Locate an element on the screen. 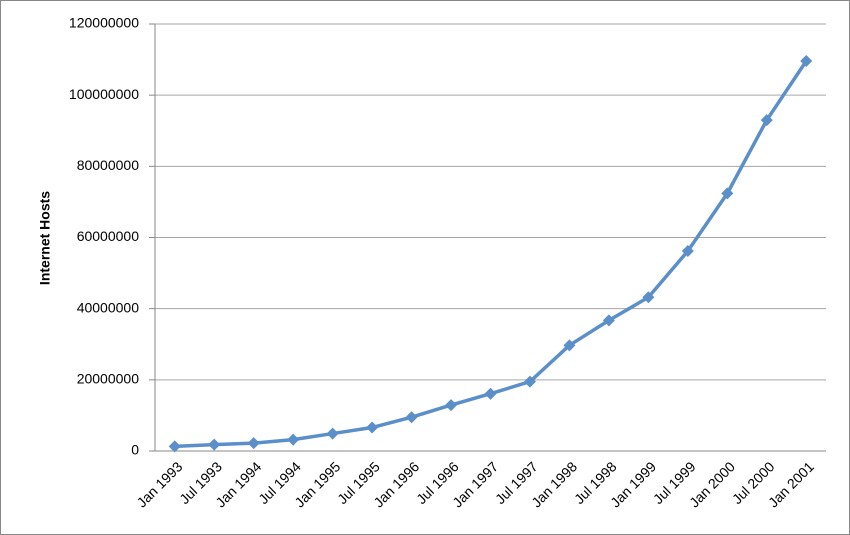 This screenshot has width=850, height=535. y-tick-label: 0 is located at coordinates (135, 450).